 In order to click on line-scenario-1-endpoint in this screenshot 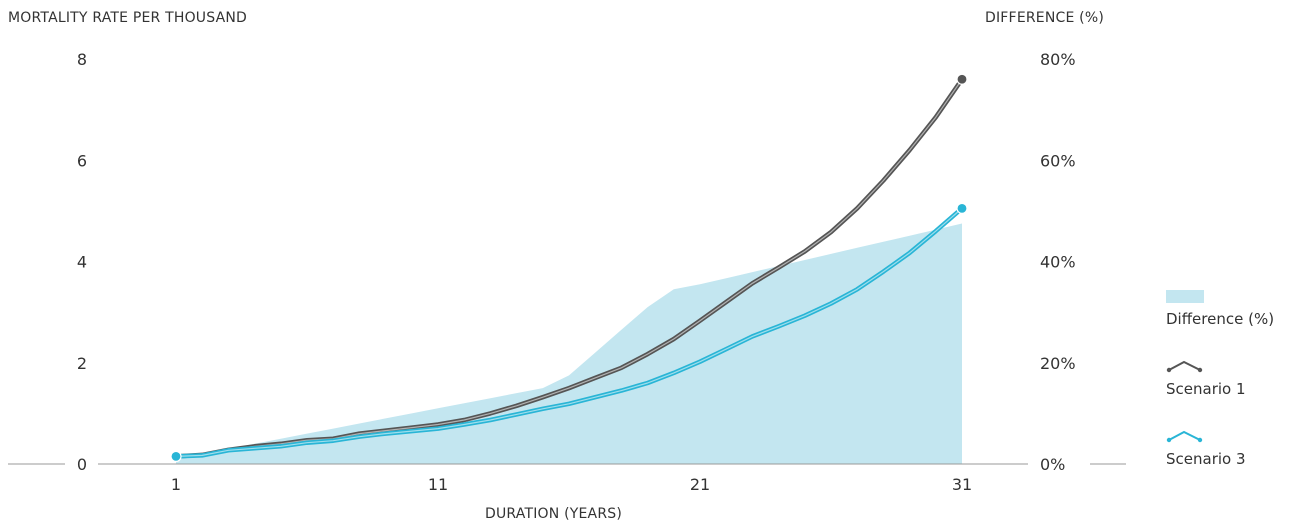, I will do `click(962, 79)`.